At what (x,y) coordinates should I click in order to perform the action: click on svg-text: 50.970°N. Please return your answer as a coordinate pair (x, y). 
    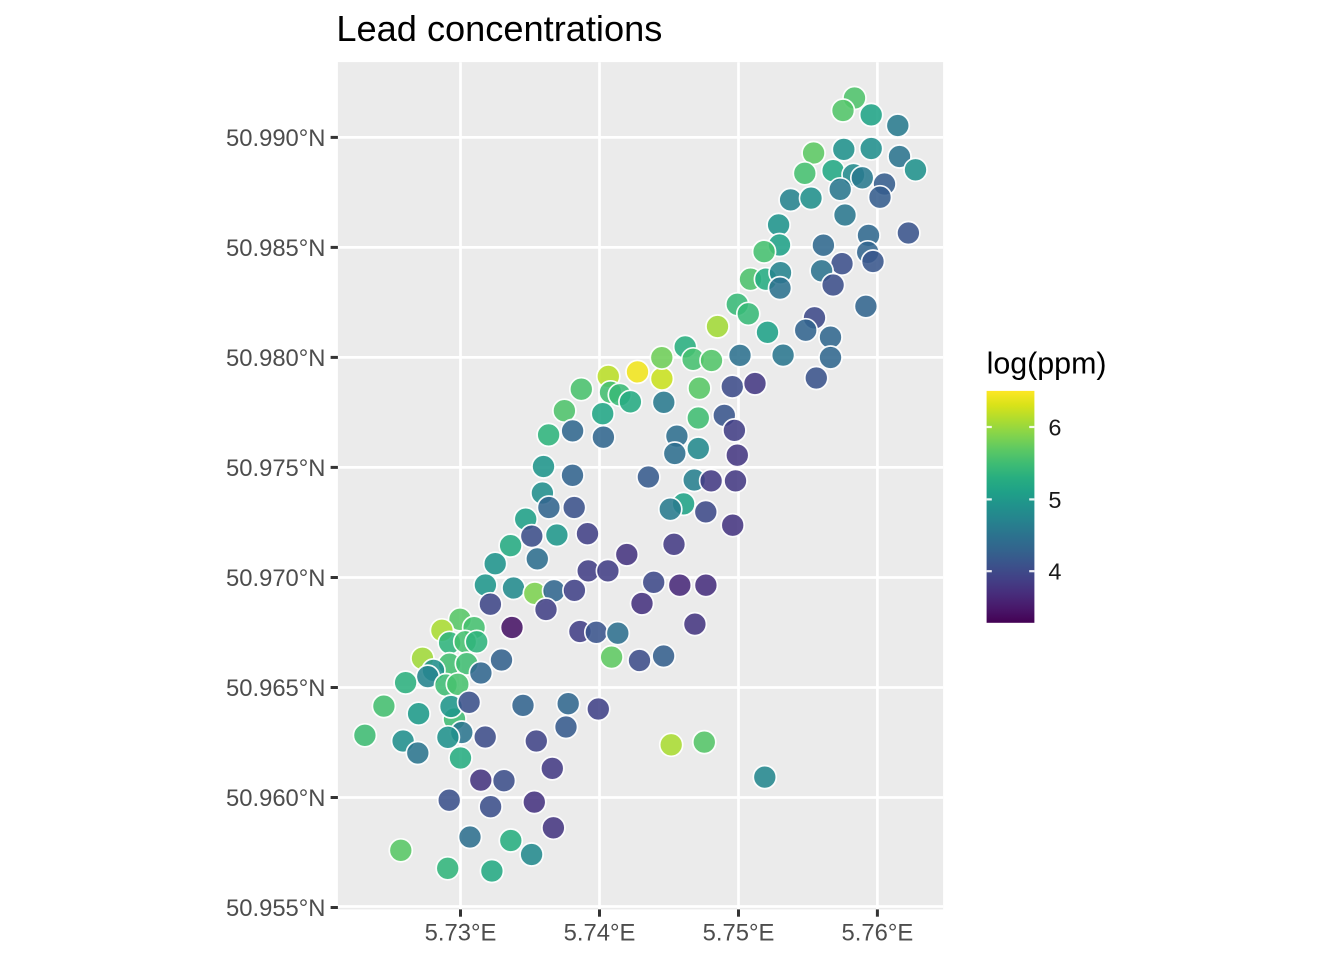
    Looking at the image, I should click on (276, 578).